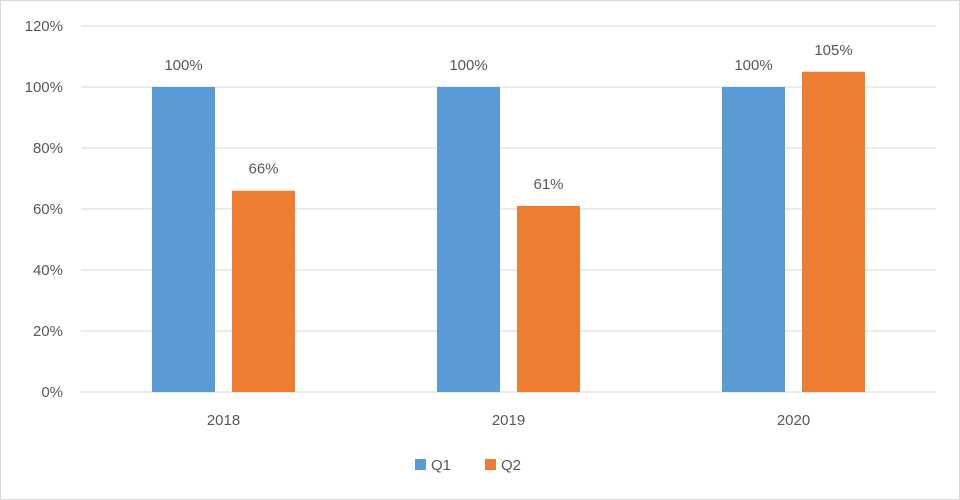 The image size is (960, 500). Describe the element at coordinates (441, 465) in the screenshot. I see `legend-label-q1: Q1` at that location.